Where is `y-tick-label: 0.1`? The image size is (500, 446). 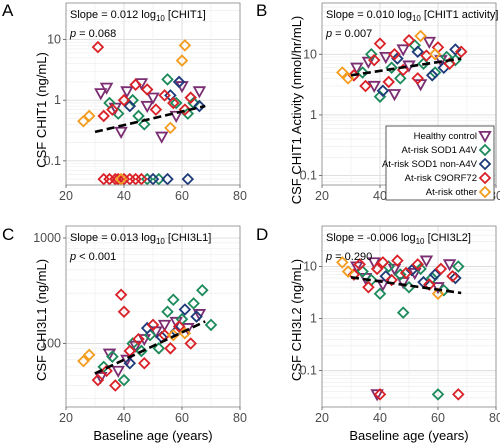
y-tick-label: 0.1 is located at coordinates (308, 176).